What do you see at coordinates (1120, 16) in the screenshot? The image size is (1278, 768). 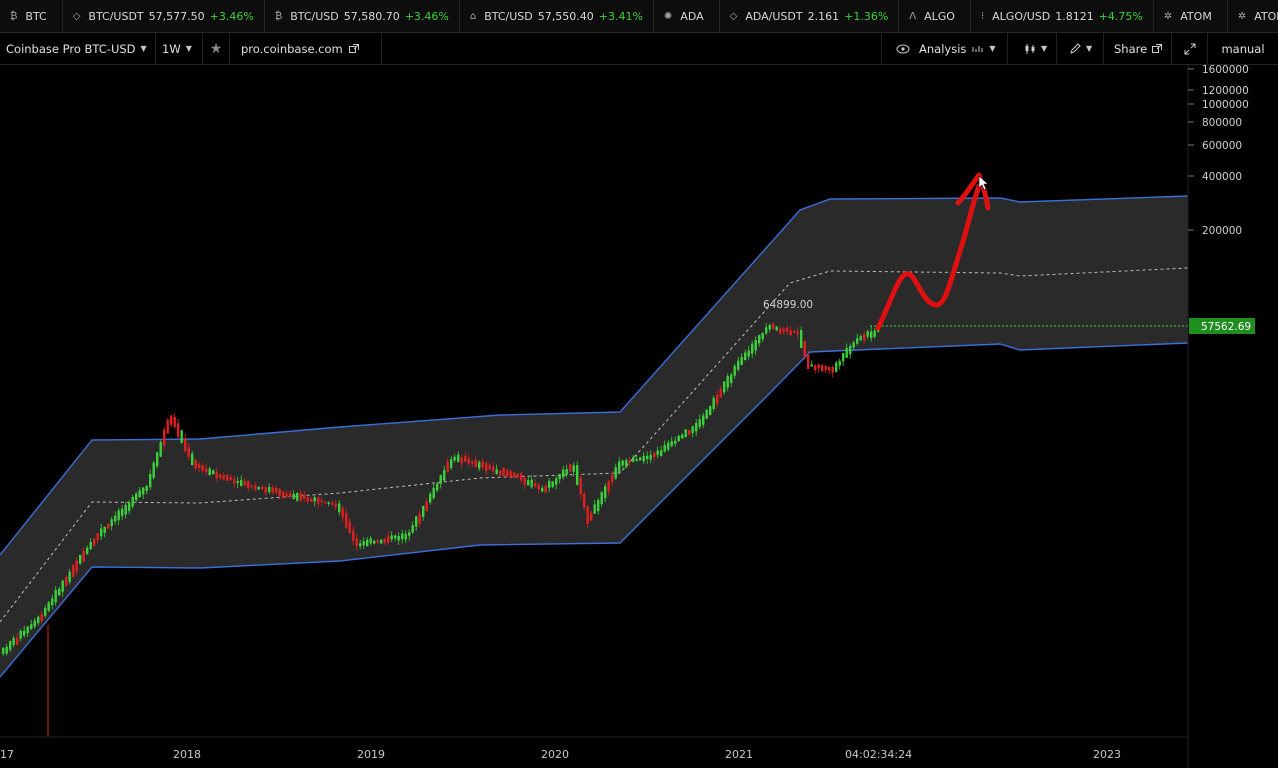 I see `ticker-change: +4.75%` at bounding box center [1120, 16].